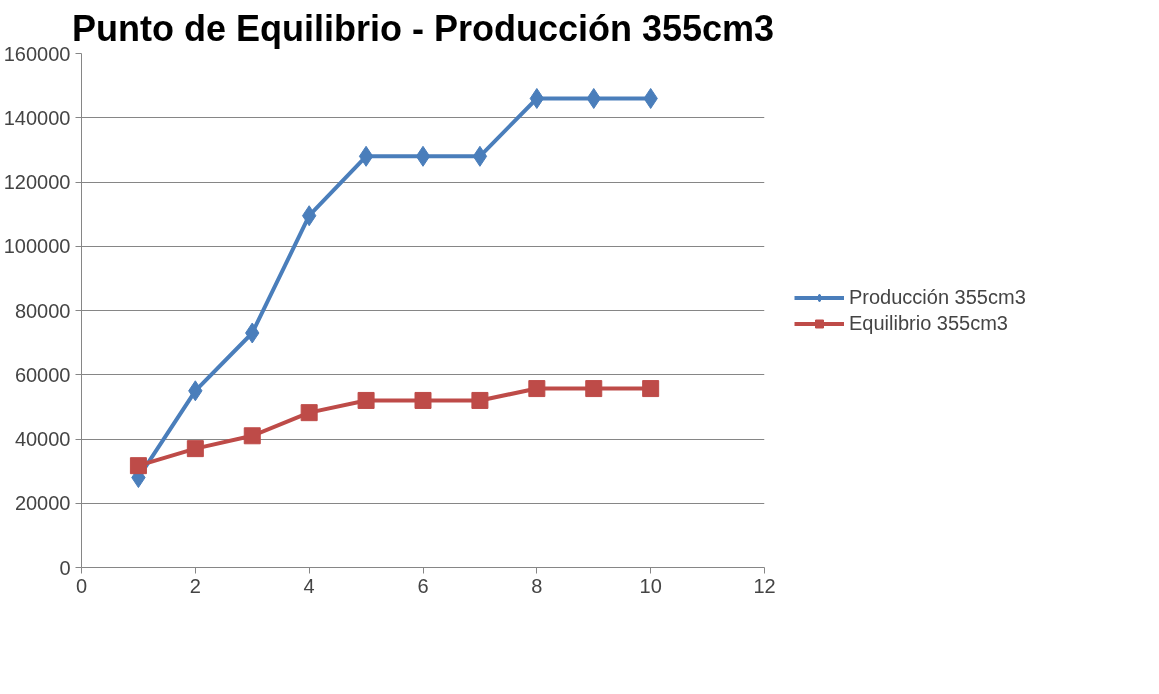  What do you see at coordinates (537, 585) in the screenshot?
I see `x-tick-label: 8` at bounding box center [537, 585].